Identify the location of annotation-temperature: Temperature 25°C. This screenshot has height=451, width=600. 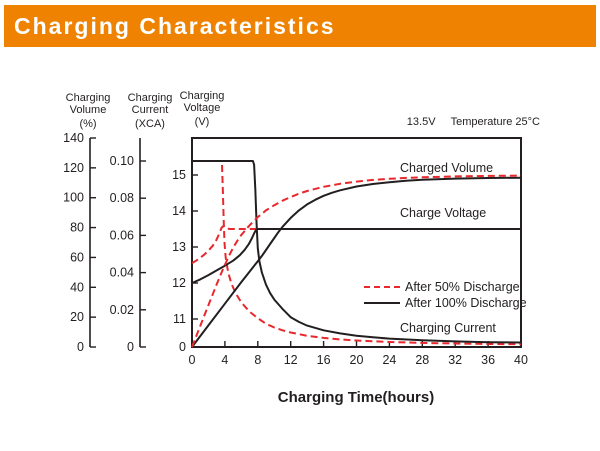
(495, 122).